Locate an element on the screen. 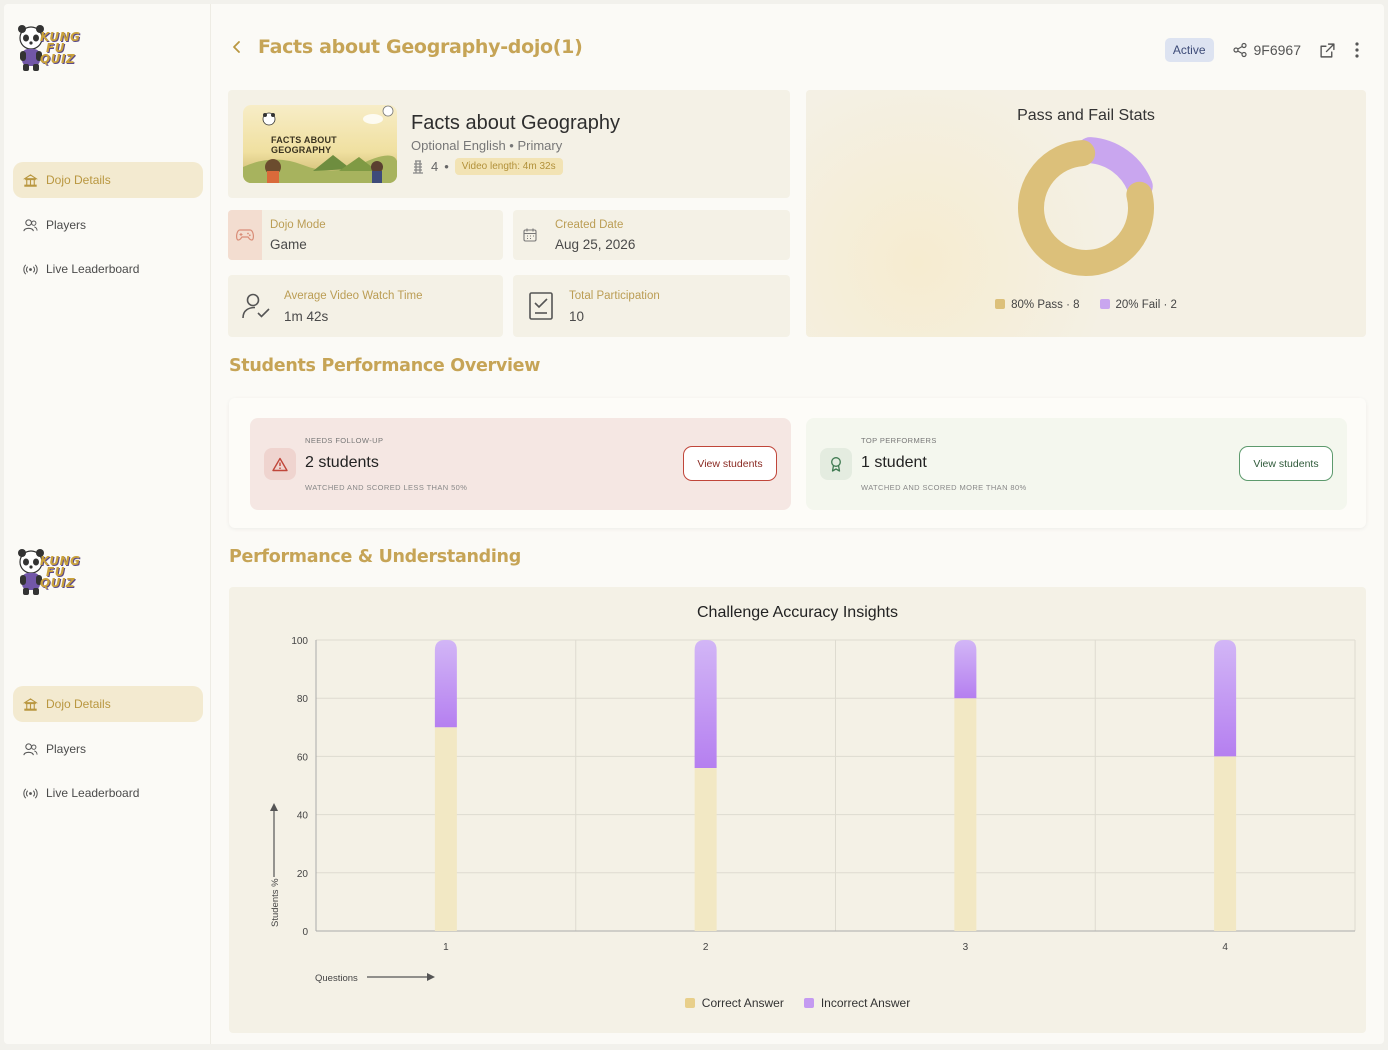 This screenshot has height=1050, width=1388. page-title: Facts about Geography-dojo(1) is located at coordinates (420, 47).